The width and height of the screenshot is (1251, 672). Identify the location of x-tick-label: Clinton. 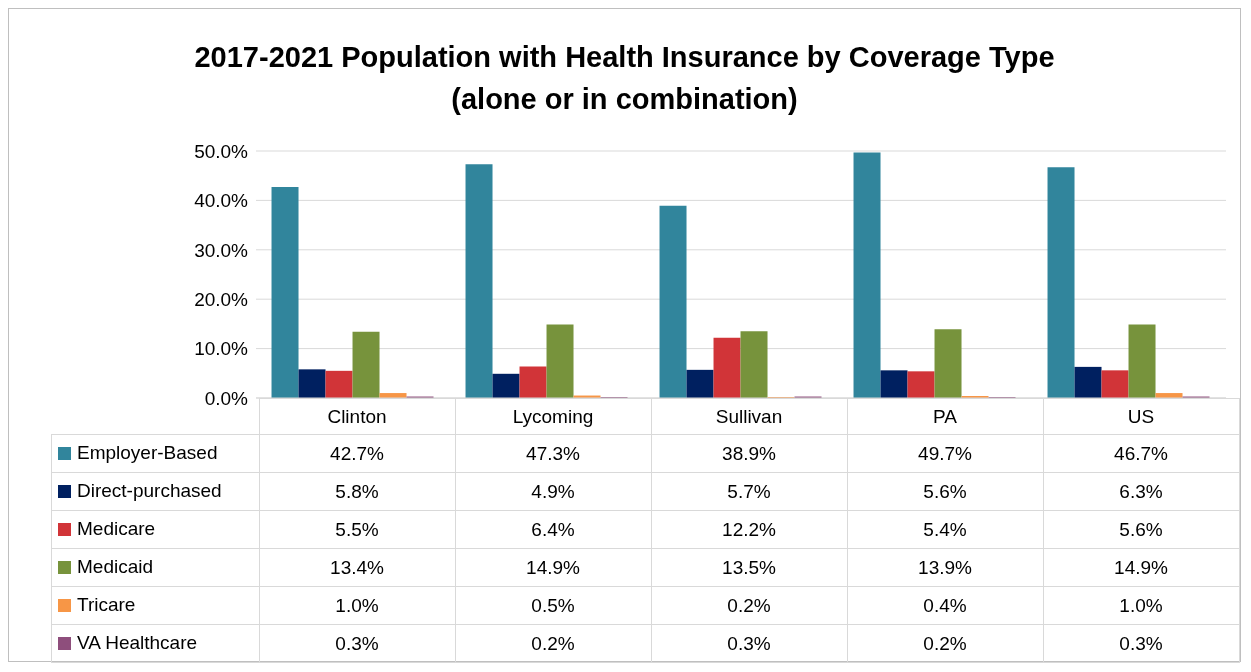
(357, 416).